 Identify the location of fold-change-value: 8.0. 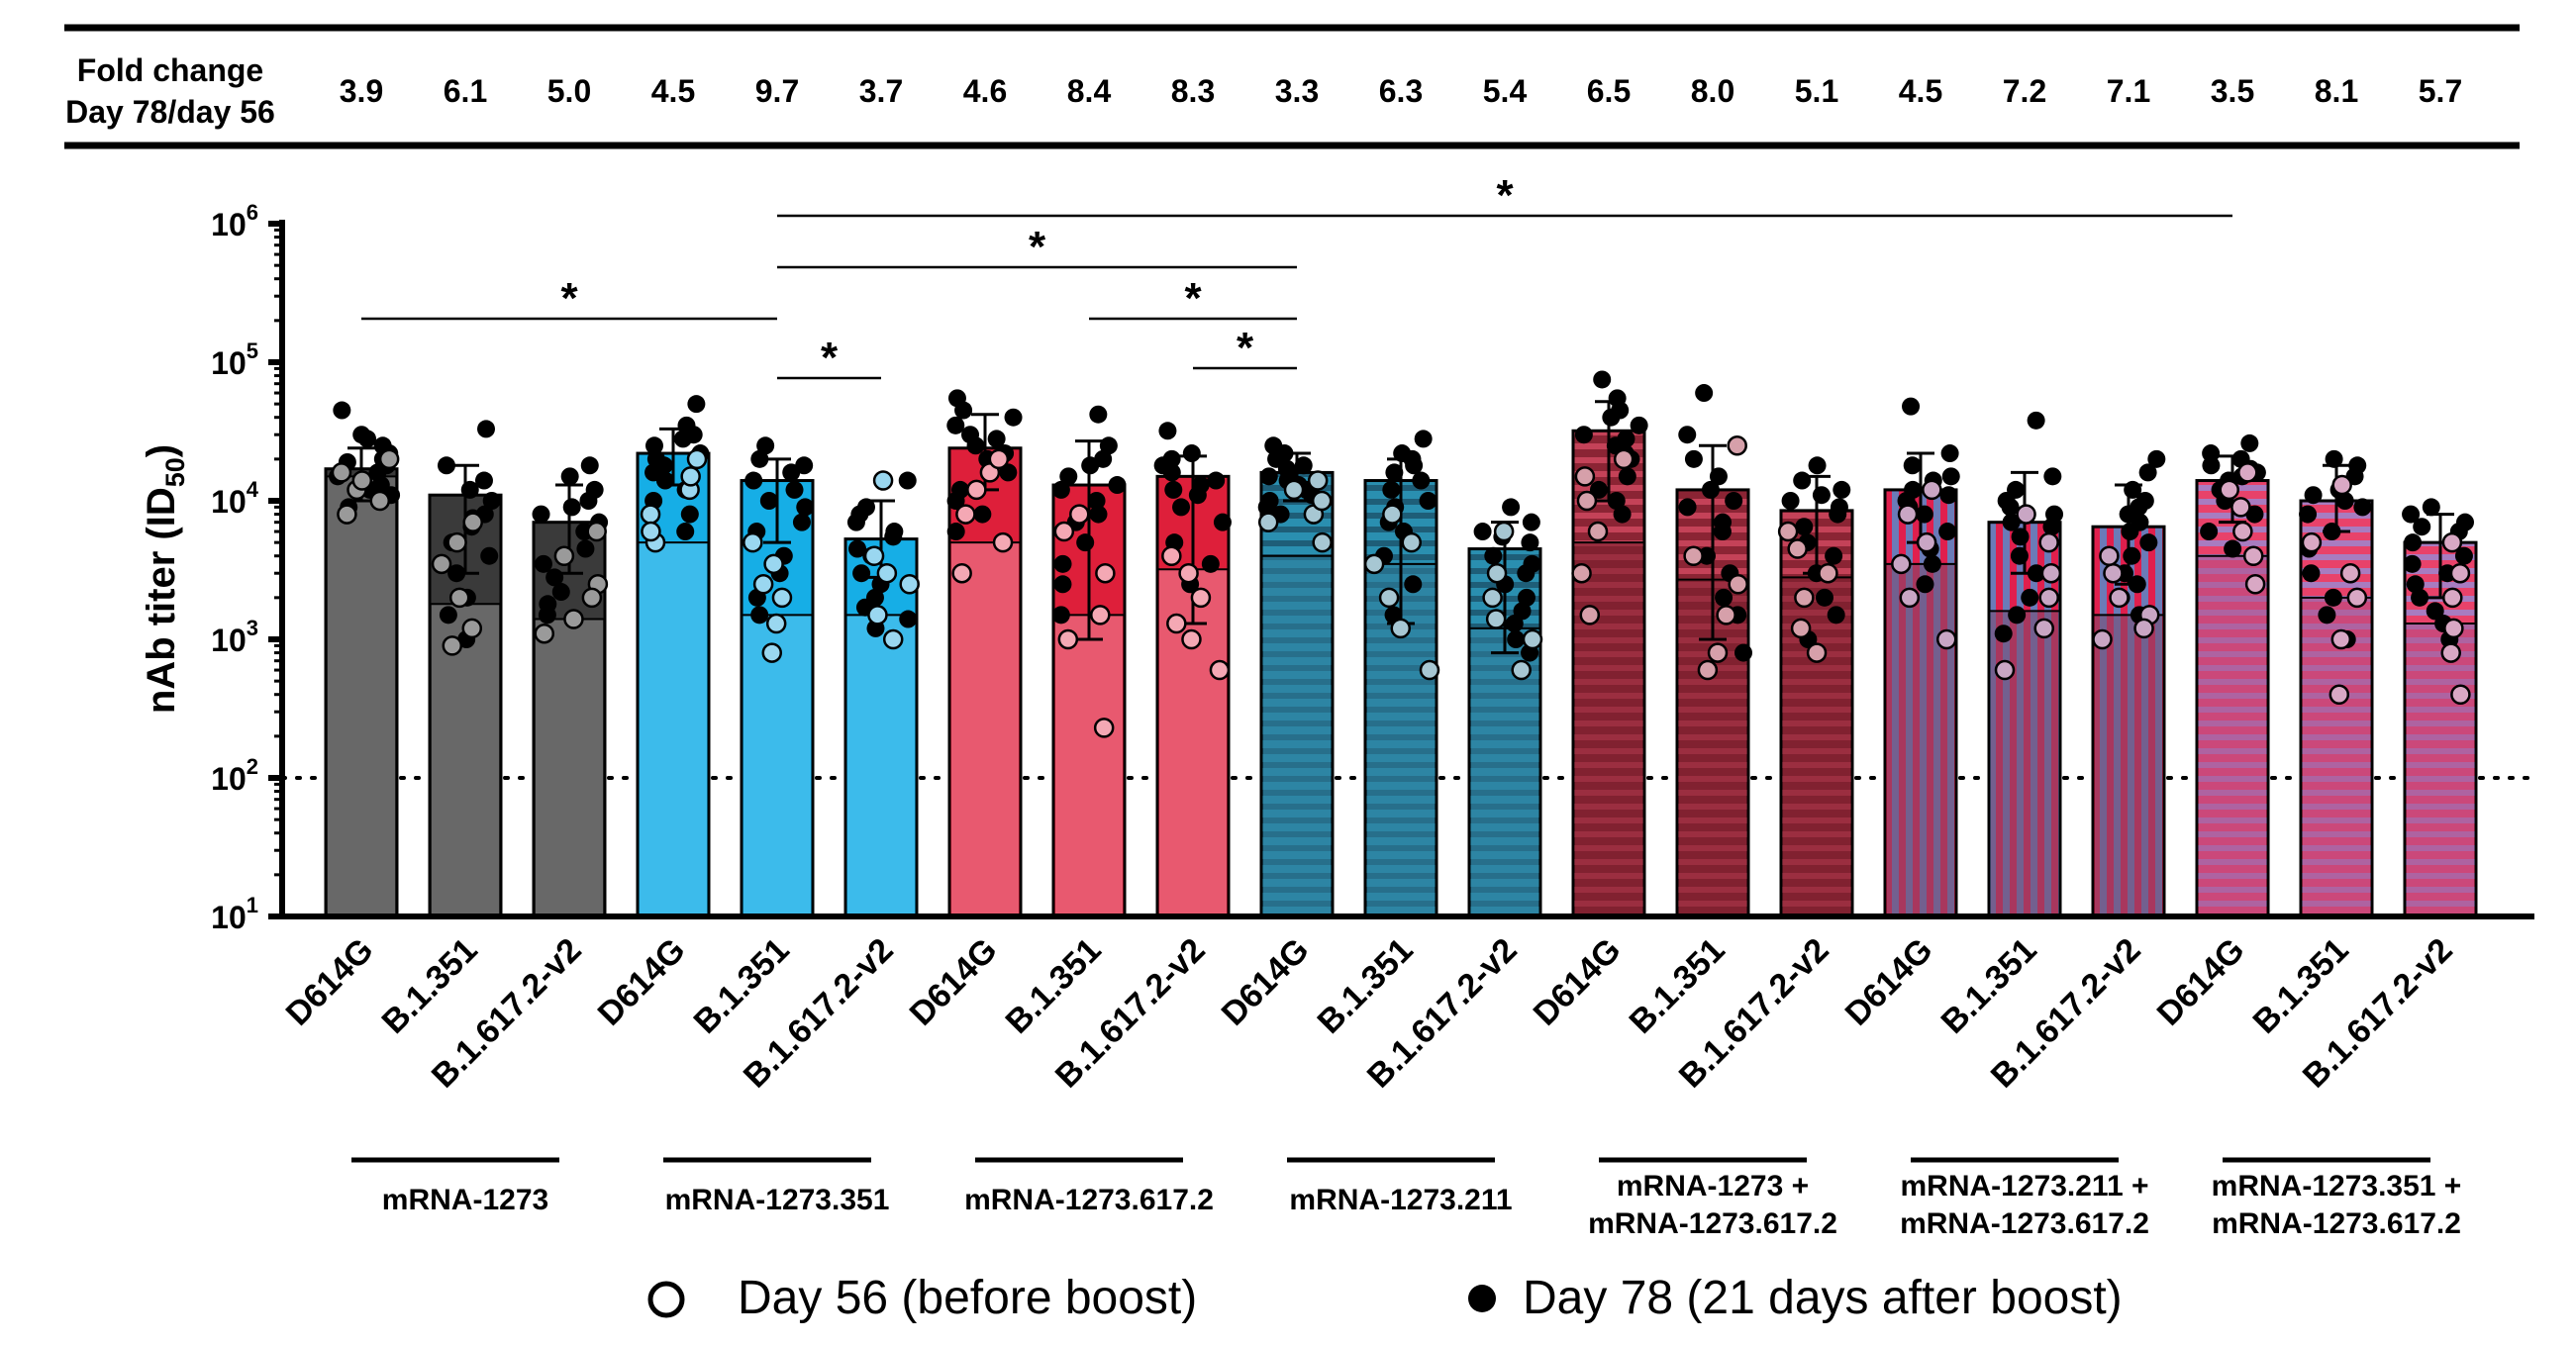
(1713, 91).